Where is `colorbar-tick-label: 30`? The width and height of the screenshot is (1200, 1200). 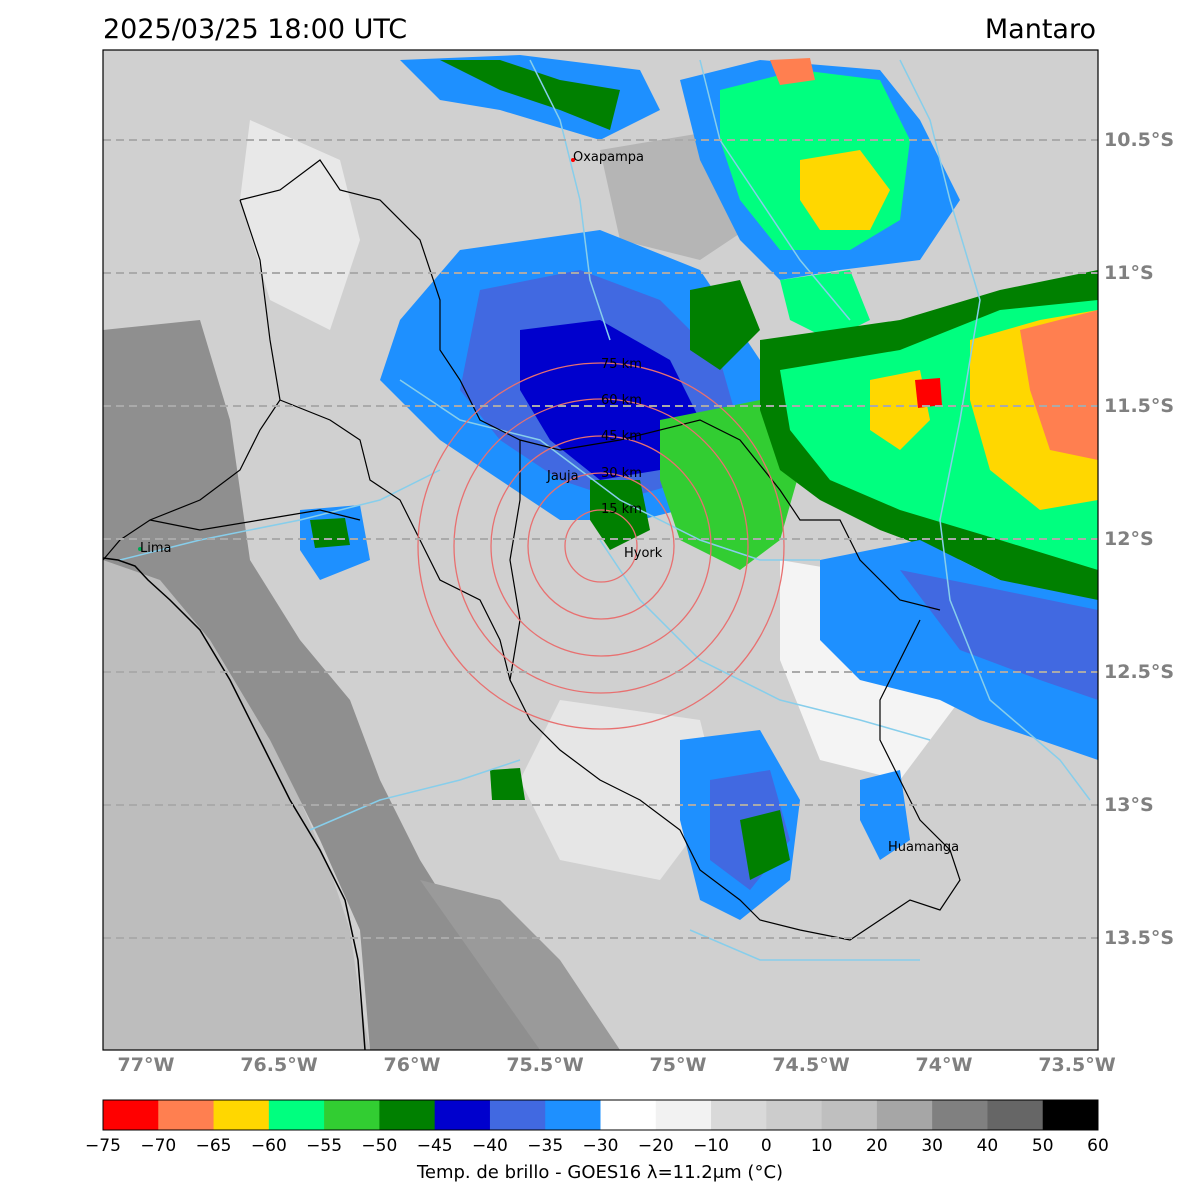 colorbar-tick-label: 30 is located at coordinates (932, 1146).